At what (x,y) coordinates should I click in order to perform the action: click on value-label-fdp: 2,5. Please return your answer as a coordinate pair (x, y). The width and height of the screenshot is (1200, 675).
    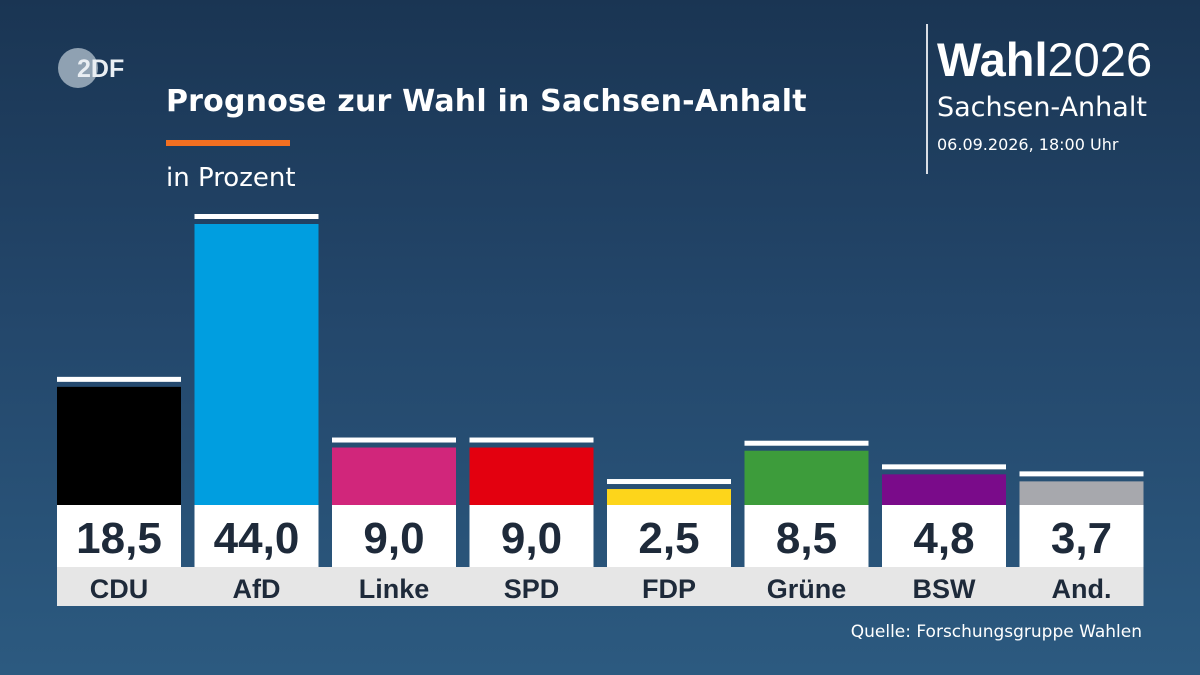
    Looking at the image, I should click on (668, 538).